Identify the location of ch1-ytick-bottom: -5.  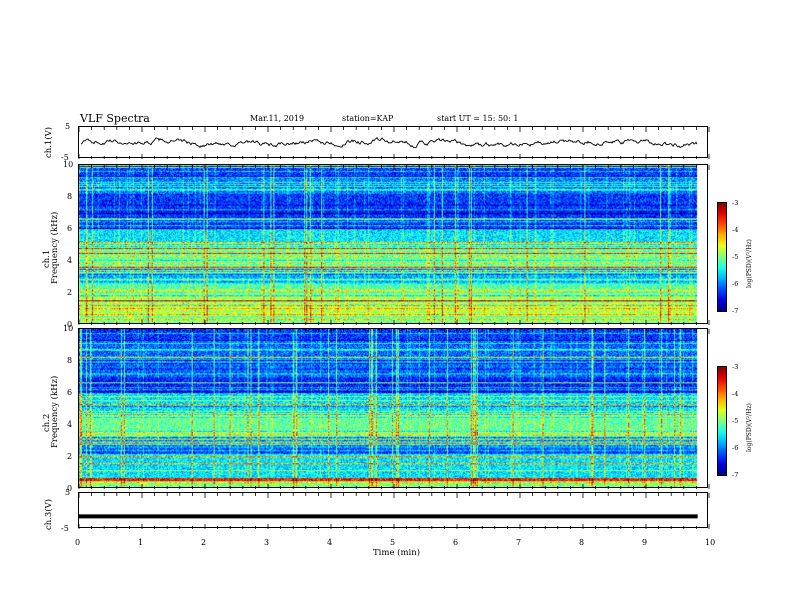
(65, 157).